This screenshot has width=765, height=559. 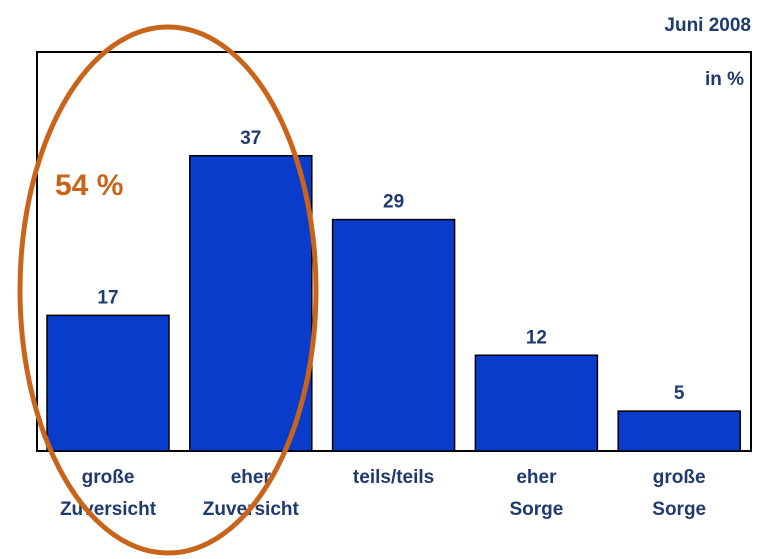 What do you see at coordinates (89, 185) in the screenshot?
I see `annotation: 54 %` at bounding box center [89, 185].